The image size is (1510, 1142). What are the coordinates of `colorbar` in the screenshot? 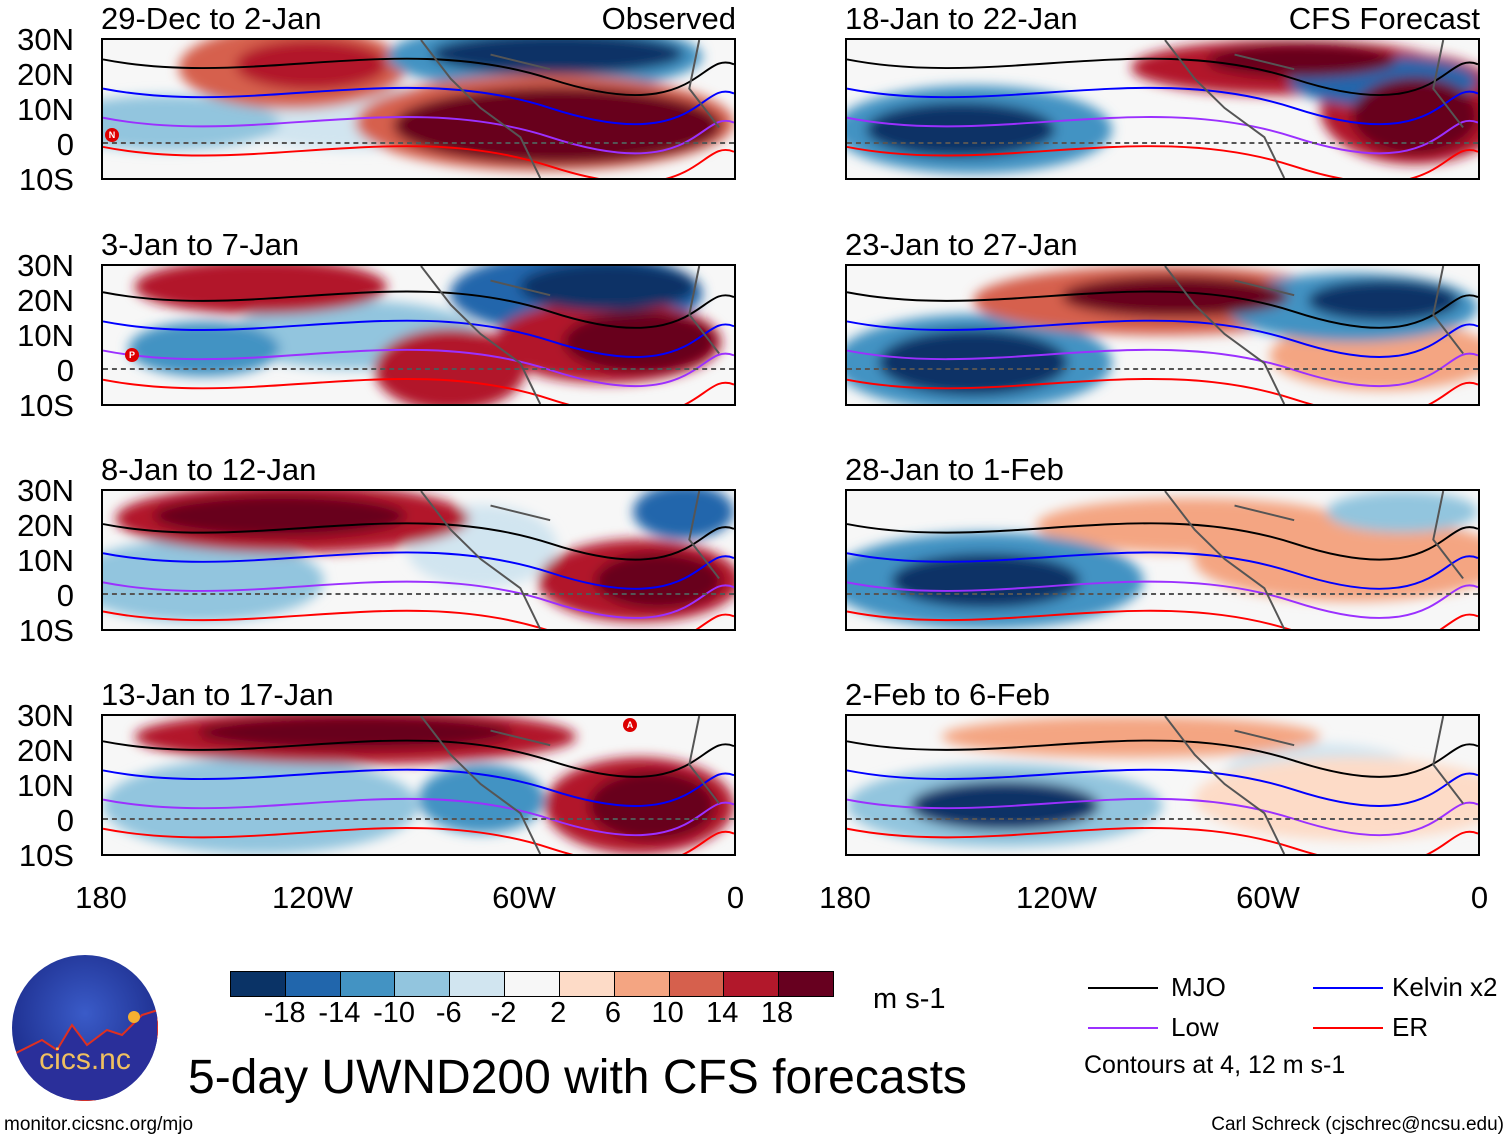 It's located at (532, 984).